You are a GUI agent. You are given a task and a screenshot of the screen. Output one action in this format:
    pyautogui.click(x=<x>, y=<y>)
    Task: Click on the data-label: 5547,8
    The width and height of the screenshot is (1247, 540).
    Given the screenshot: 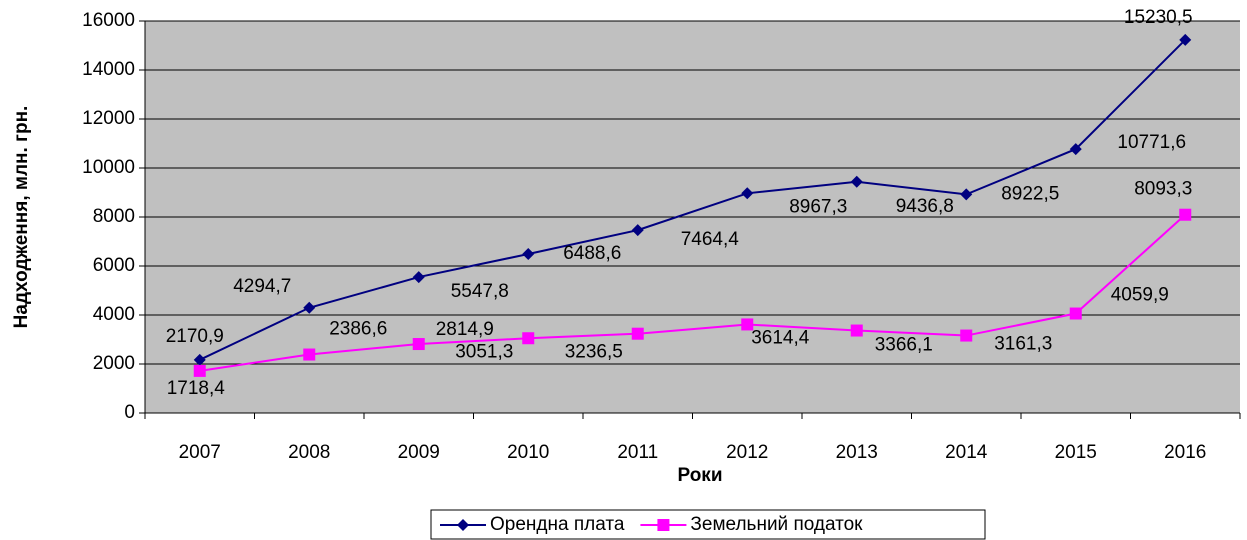 What is the action you would take?
    pyautogui.click(x=480, y=291)
    